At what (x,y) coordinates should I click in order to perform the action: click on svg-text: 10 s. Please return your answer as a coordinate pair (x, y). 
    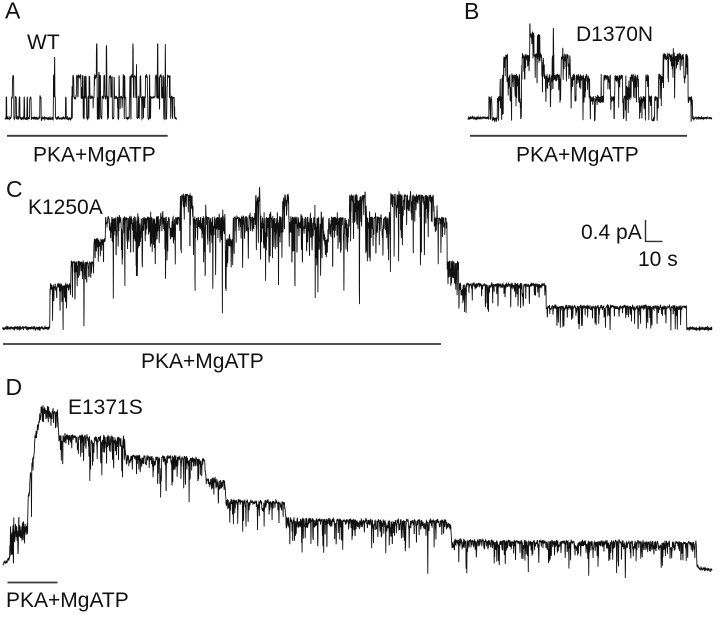
    Looking at the image, I should click on (658, 259).